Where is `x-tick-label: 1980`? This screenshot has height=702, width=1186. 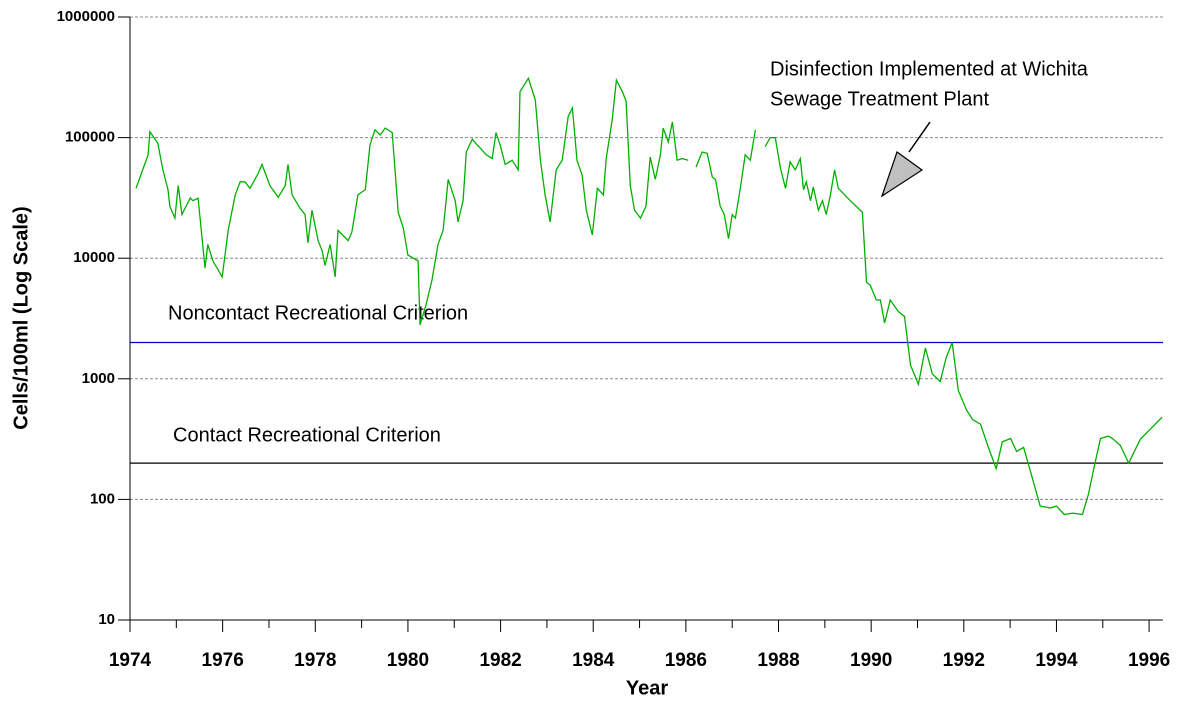 x-tick-label: 1980 is located at coordinates (408, 660).